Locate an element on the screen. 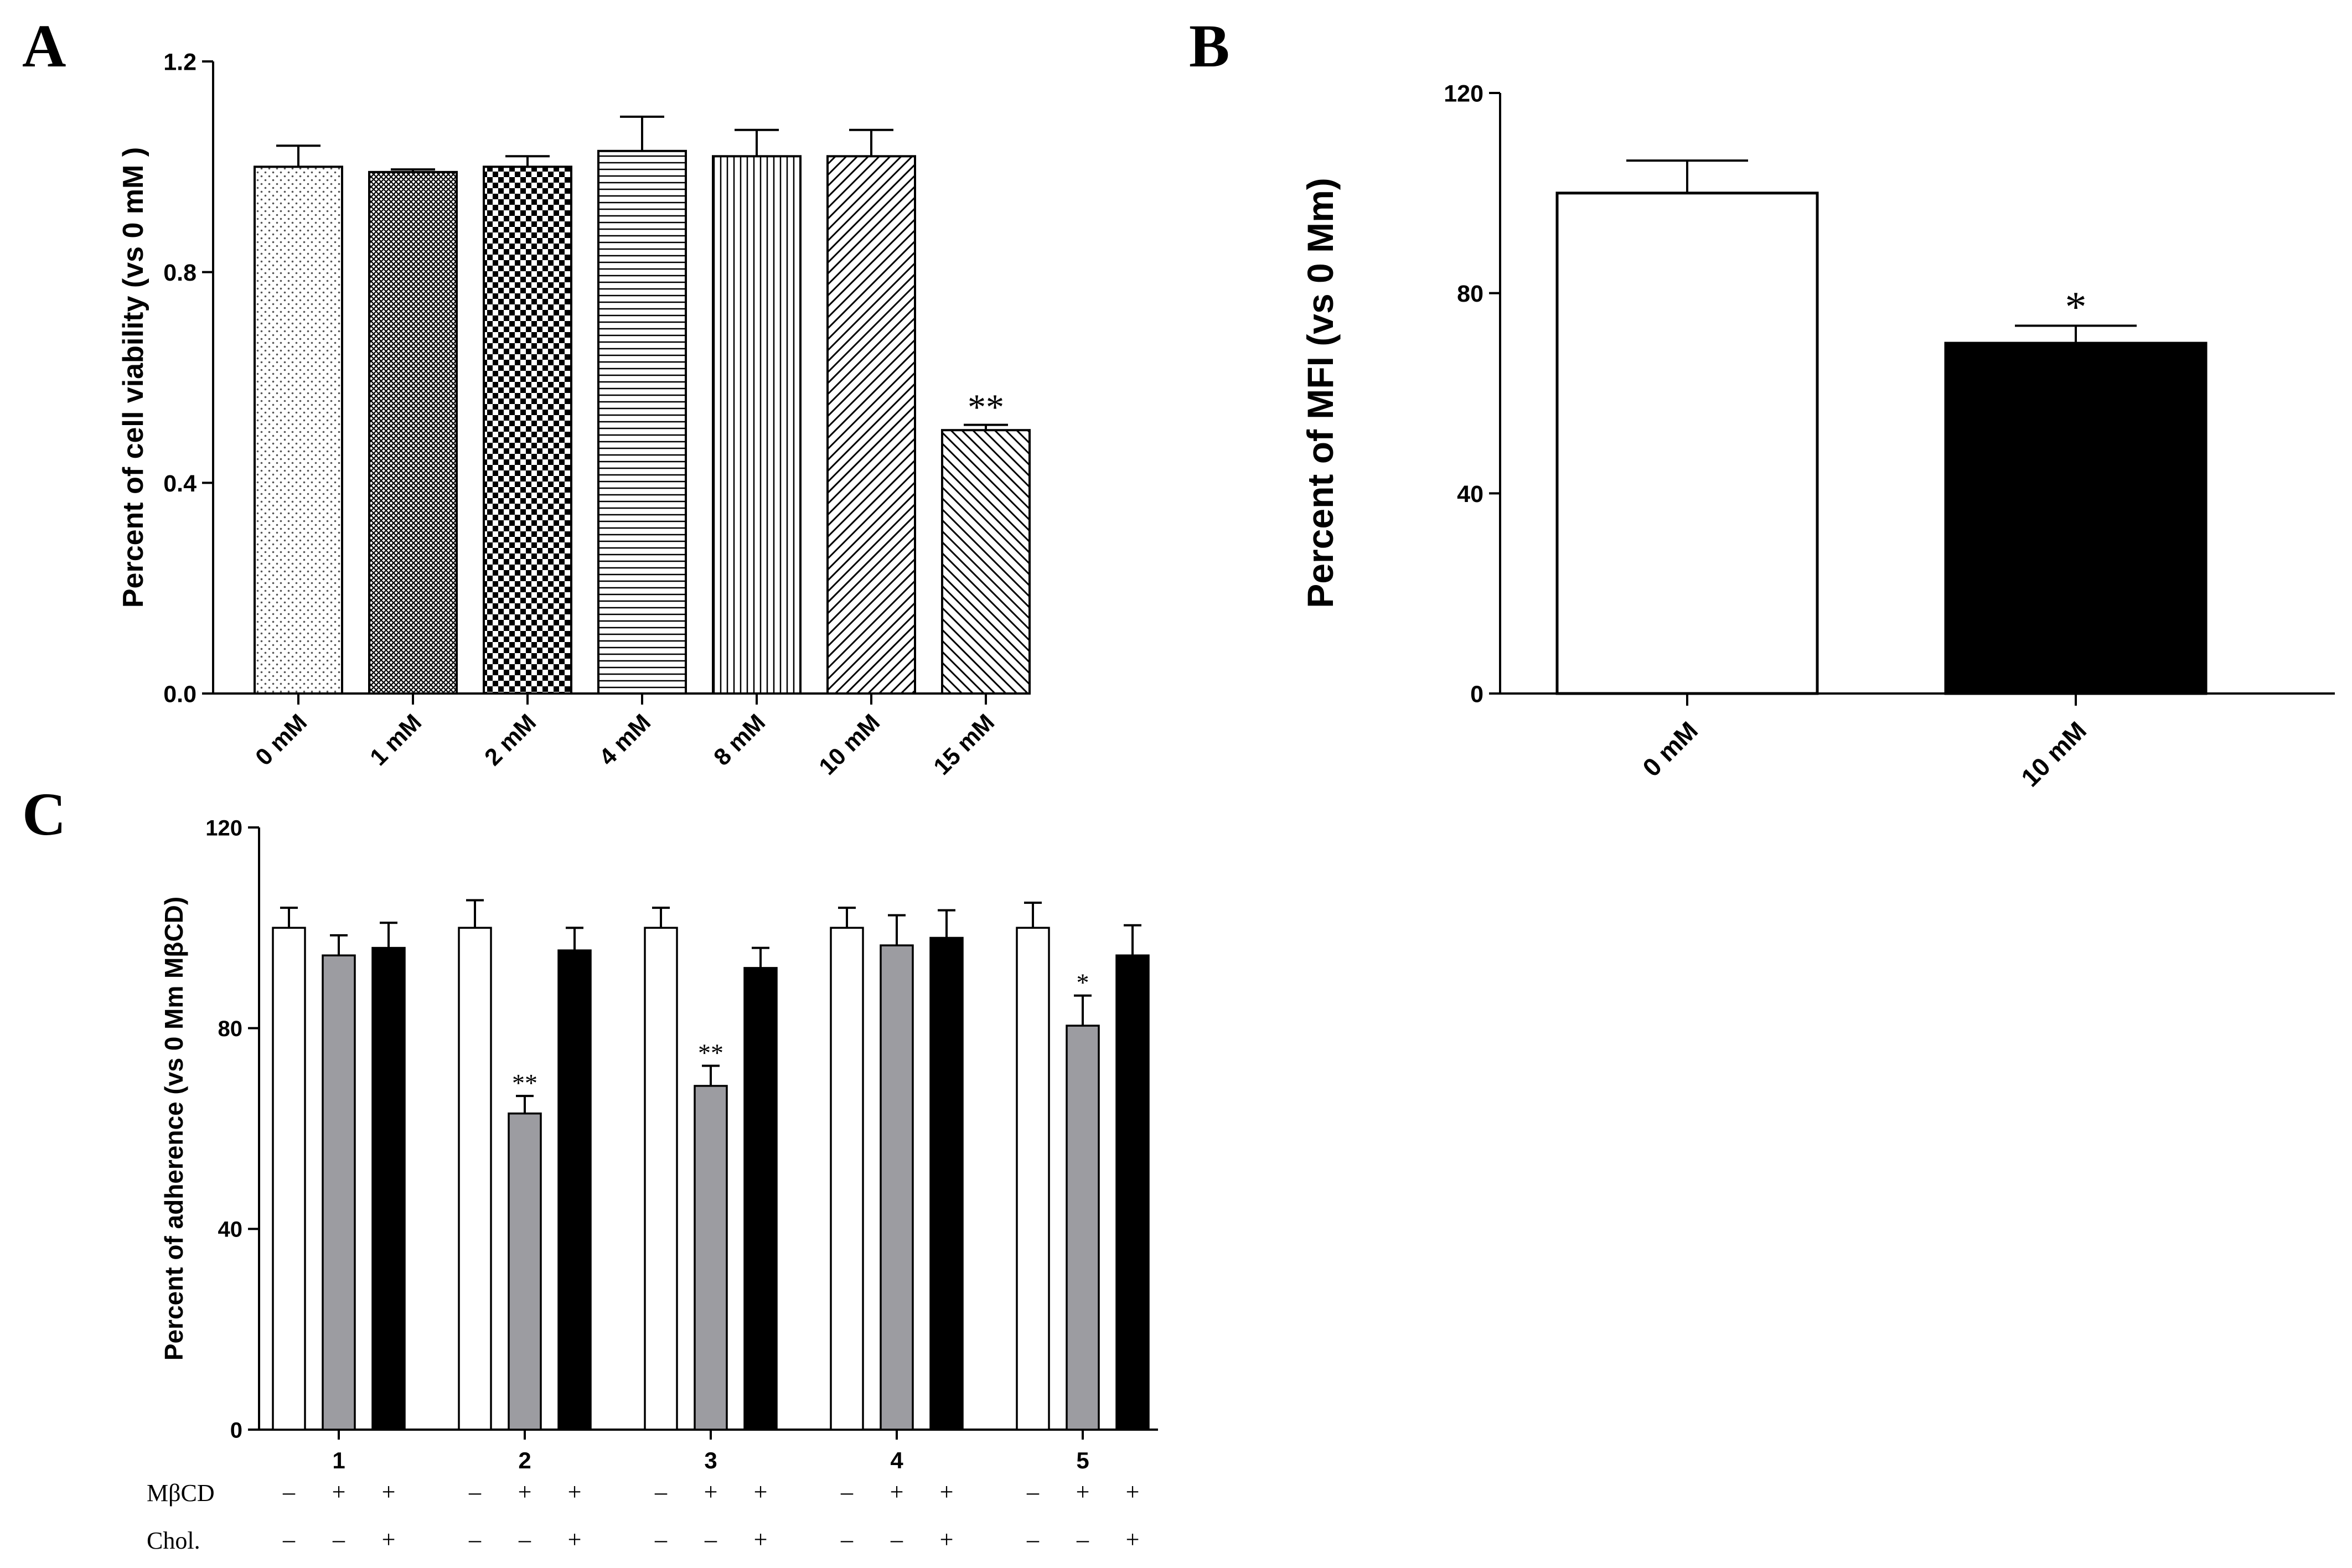 Image resolution: width=2352 pixels, height=1568 pixels. bar-group4-s2 is located at coordinates (897, 1187).